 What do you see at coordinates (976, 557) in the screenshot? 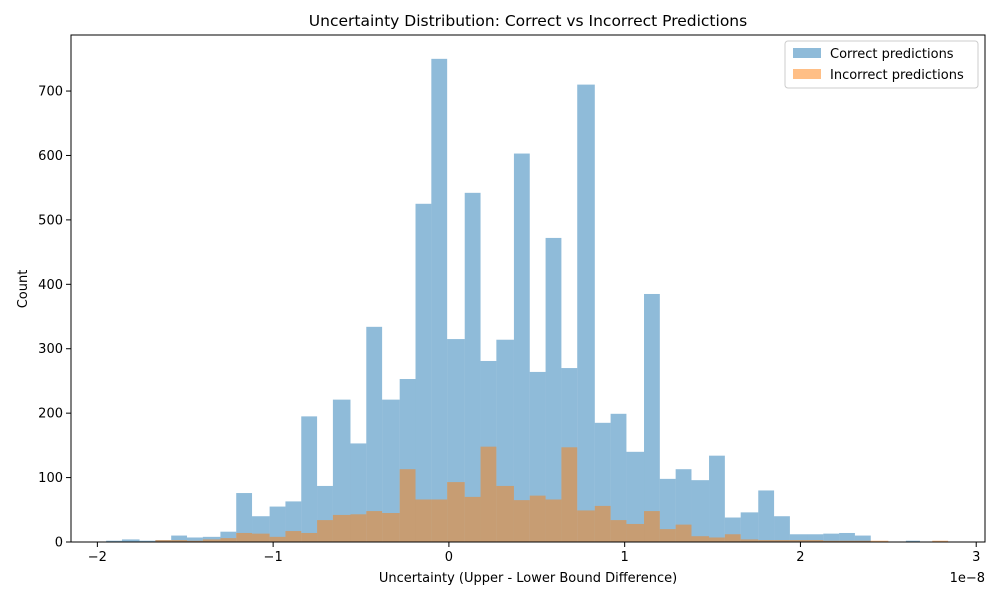
I see `x-tick-label: 3` at bounding box center [976, 557].